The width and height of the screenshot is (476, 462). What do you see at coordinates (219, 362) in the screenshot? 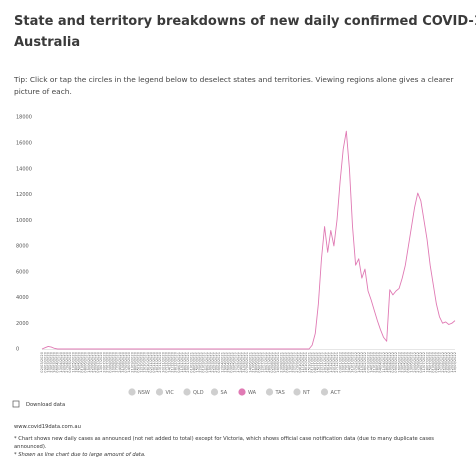
I see `x-tick-label: 05/04/2021` at bounding box center [219, 362].